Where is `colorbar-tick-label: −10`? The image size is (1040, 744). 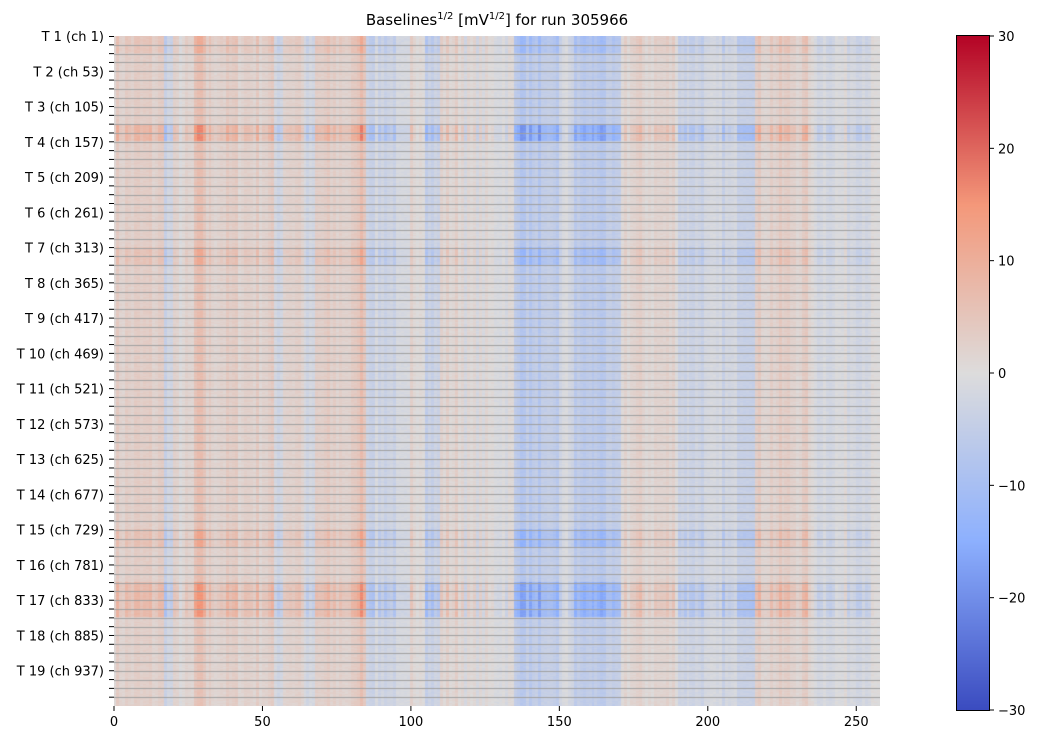 colorbar-tick-label: −10 is located at coordinates (1011, 486).